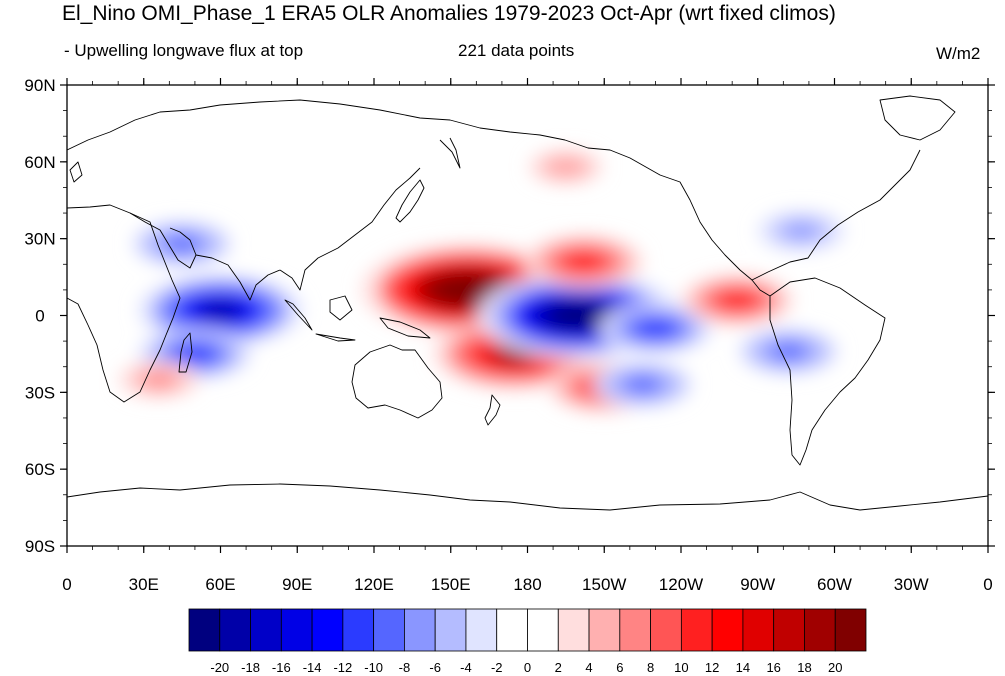 The width and height of the screenshot is (1005, 676). Describe the element at coordinates (435, 667) in the screenshot. I see `colorbar-label: -6` at that location.